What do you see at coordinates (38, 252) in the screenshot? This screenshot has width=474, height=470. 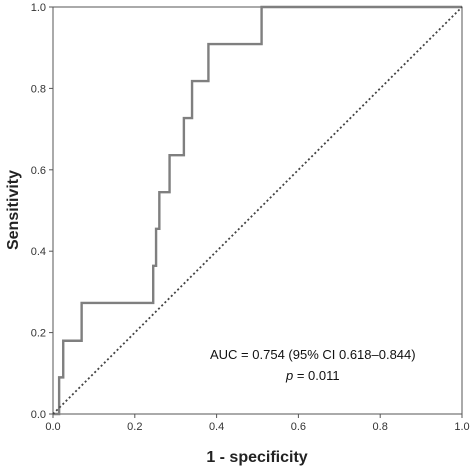 I see `y-tick-label: 0.4` at bounding box center [38, 252].